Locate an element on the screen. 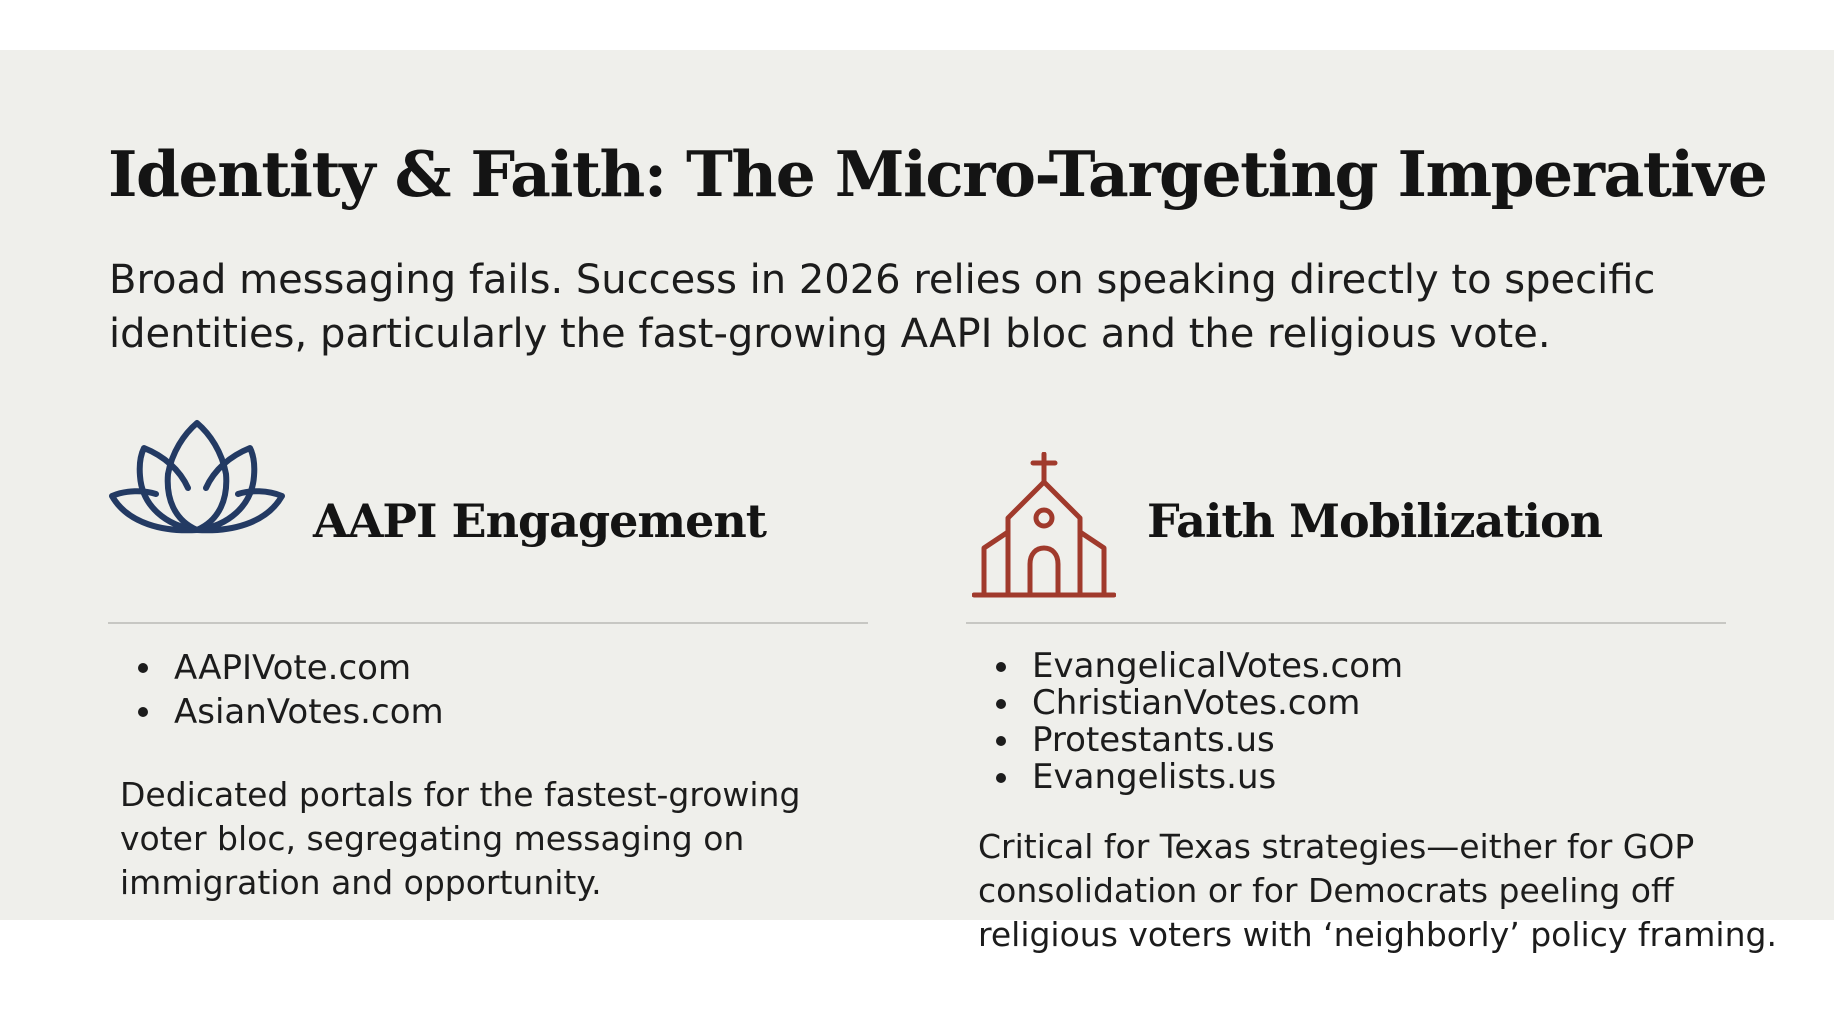 The image size is (1834, 1024). list-item: AAPIVote.com is located at coordinates (276, 668).